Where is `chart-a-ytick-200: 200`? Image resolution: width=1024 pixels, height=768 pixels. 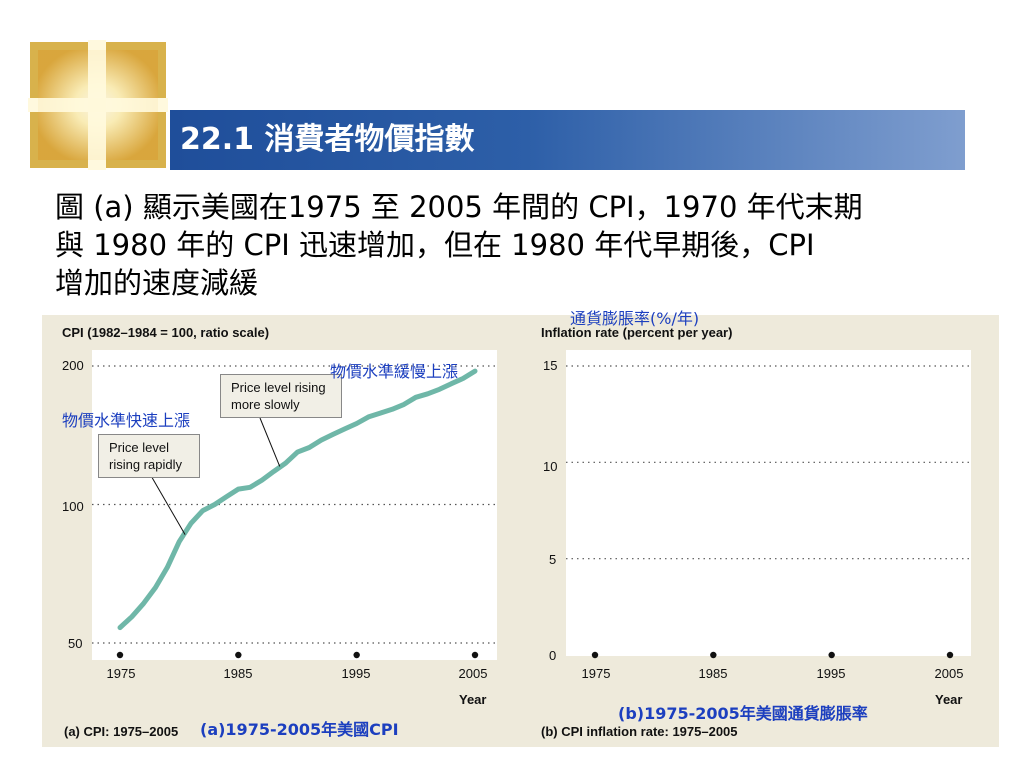
chart-a-ytick-200: 200 is located at coordinates (73, 365).